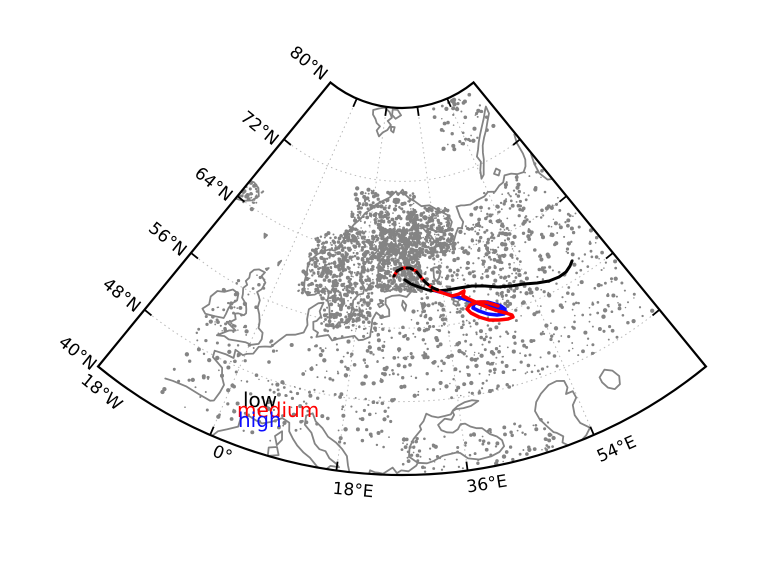  What do you see at coordinates (260, 420) in the screenshot?
I see `legend-item-high: high` at bounding box center [260, 420].